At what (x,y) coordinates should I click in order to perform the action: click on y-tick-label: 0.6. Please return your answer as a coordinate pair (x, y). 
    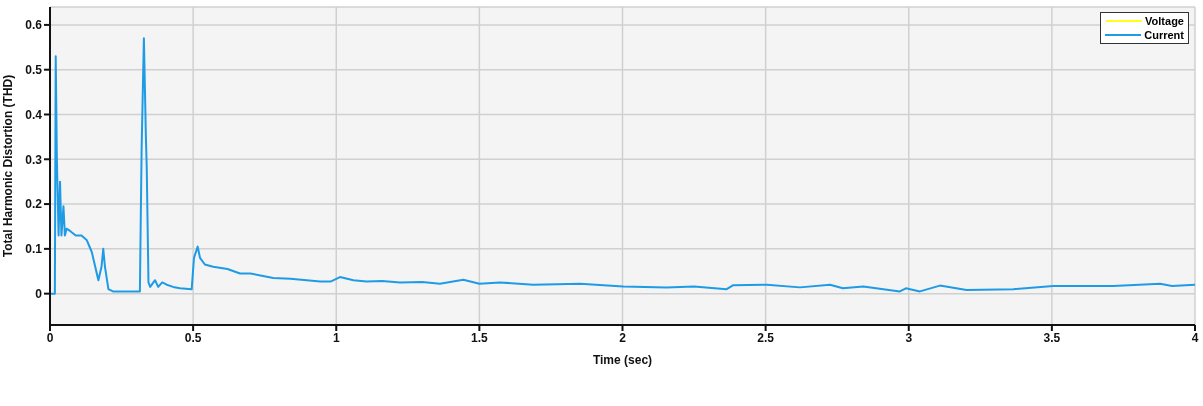
    Looking at the image, I should click on (34, 25).